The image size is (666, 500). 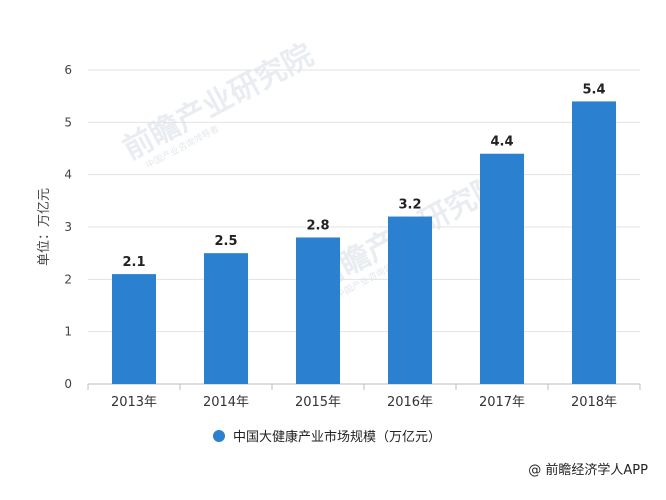 What do you see at coordinates (502, 402) in the screenshot?
I see `x-tick-label: 2017年` at bounding box center [502, 402].